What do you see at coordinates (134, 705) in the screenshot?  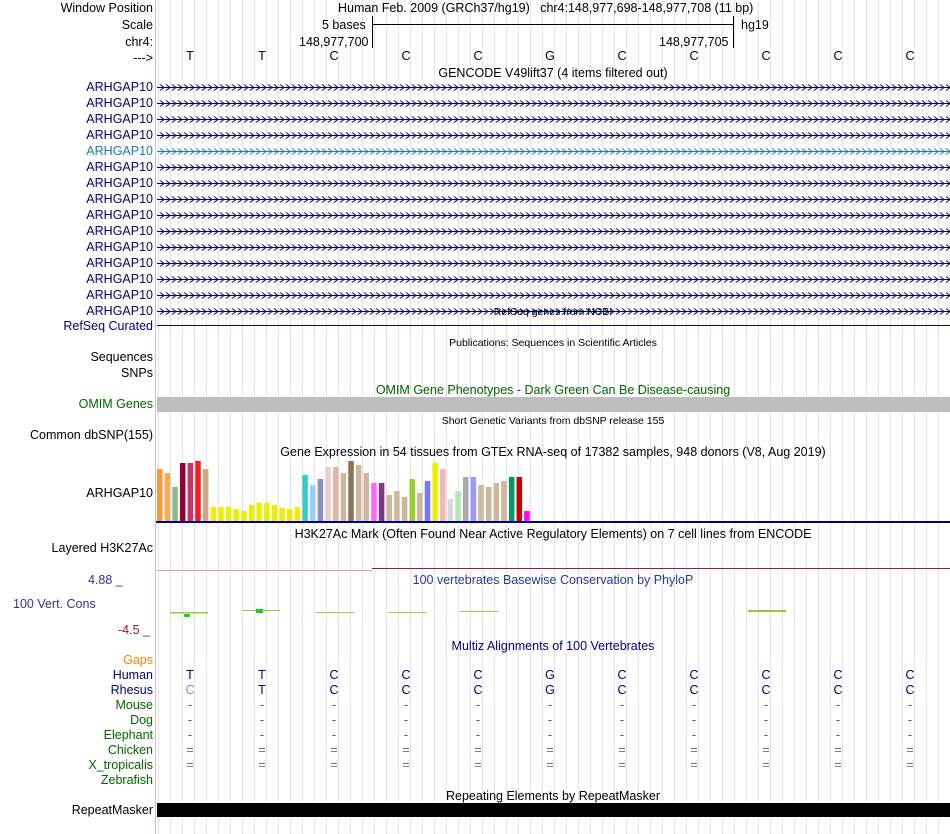 I see `multiz-species-label: Mouse` at bounding box center [134, 705].